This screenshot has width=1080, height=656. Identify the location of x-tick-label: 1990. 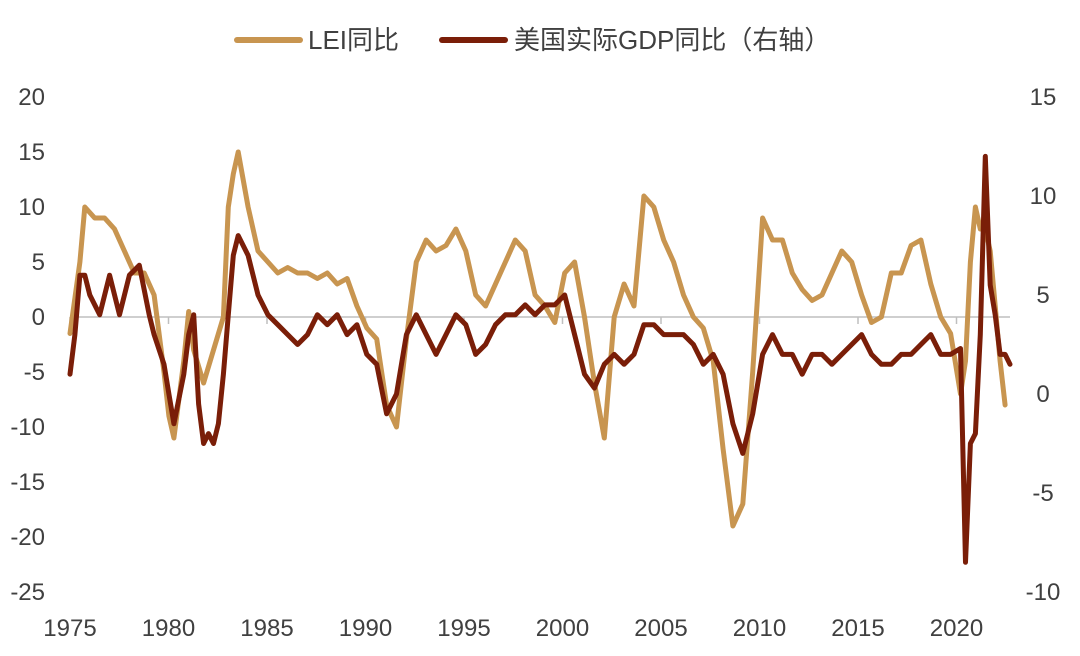
(365, 628).